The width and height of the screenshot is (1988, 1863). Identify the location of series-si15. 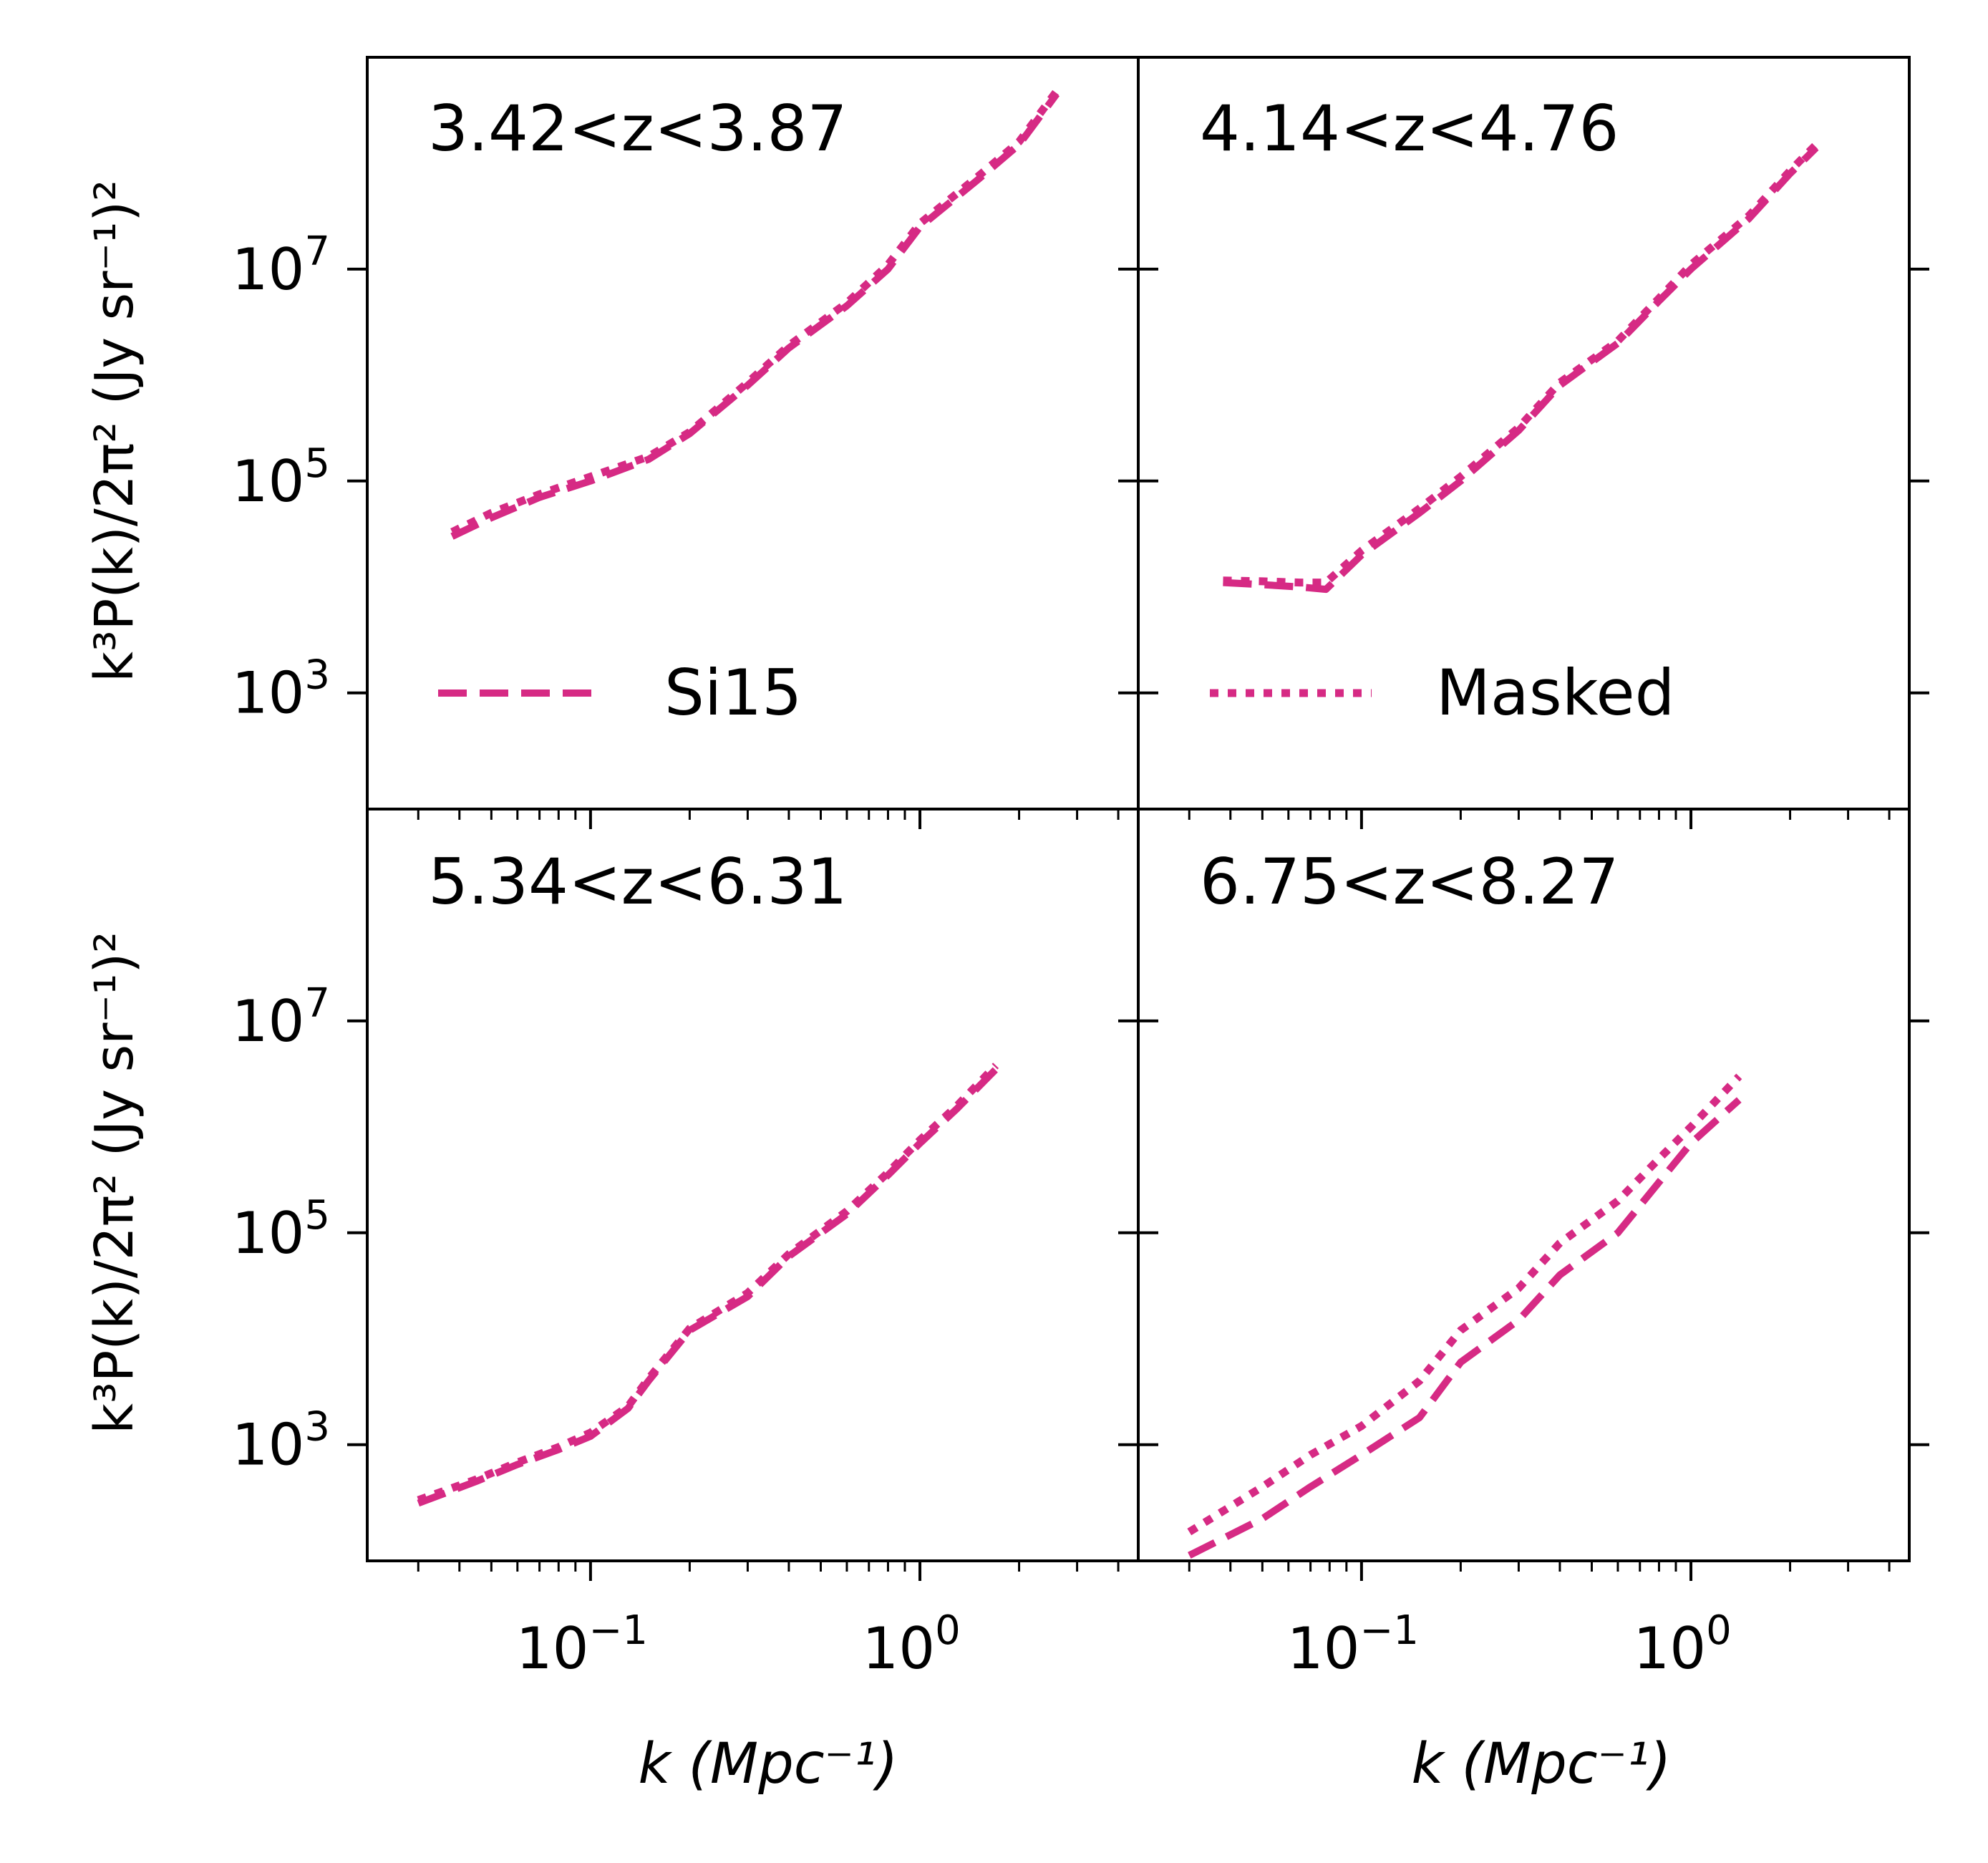
(1465, 1328).